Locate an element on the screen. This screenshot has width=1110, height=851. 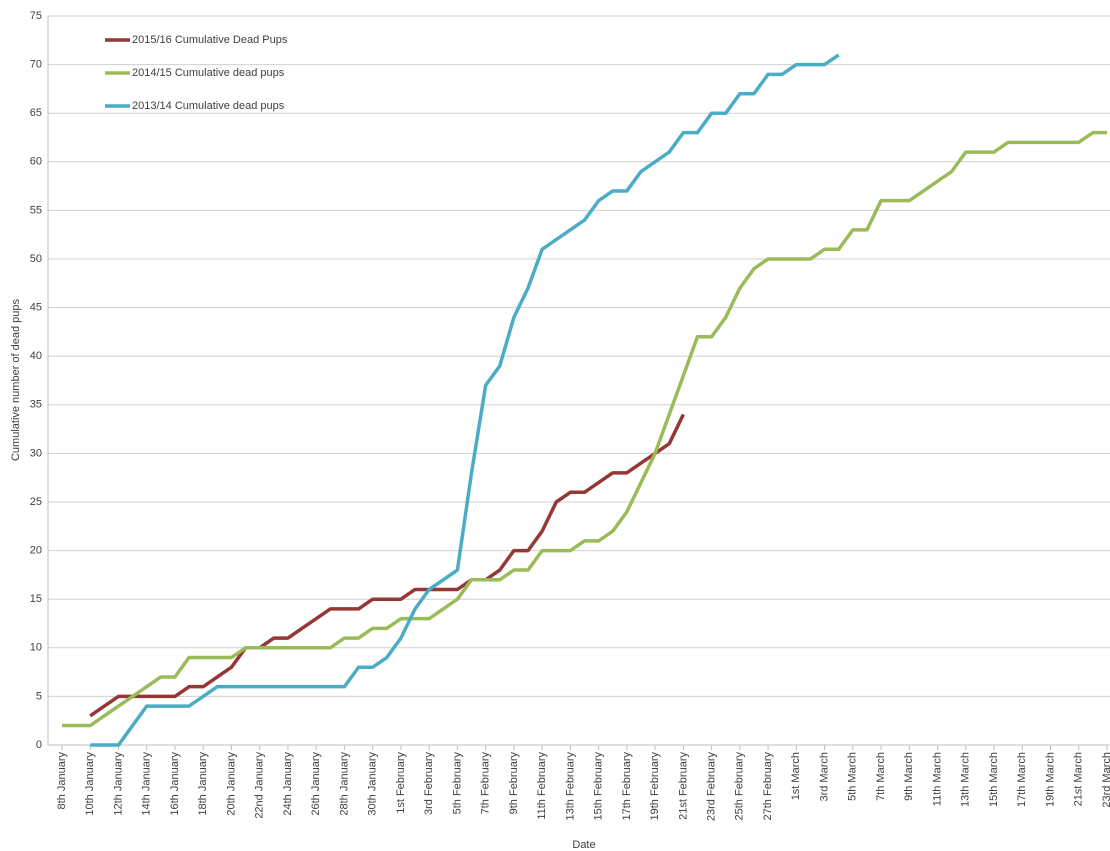
x-tick-label: 1st February is located at coordinates (401, 783).